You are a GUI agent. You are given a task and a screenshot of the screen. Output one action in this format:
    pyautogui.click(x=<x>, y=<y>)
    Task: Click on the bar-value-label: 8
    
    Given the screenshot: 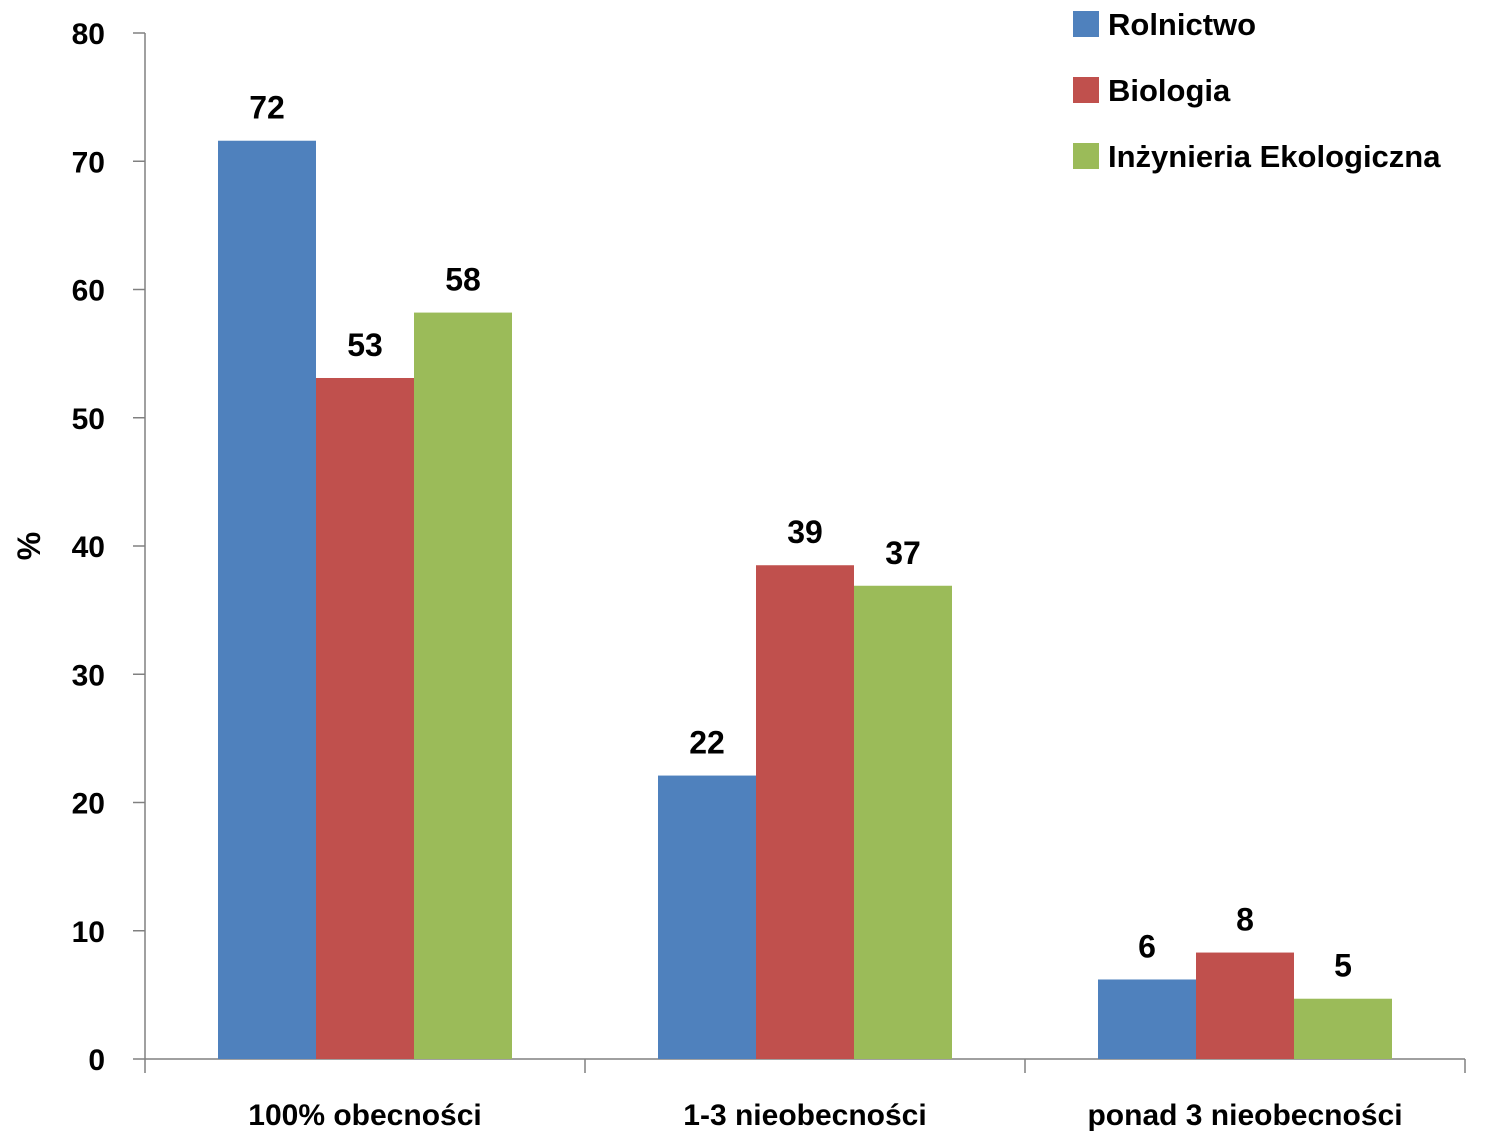 What is the action you would take?
    pyautogui.click(x=1245, y=920)
    